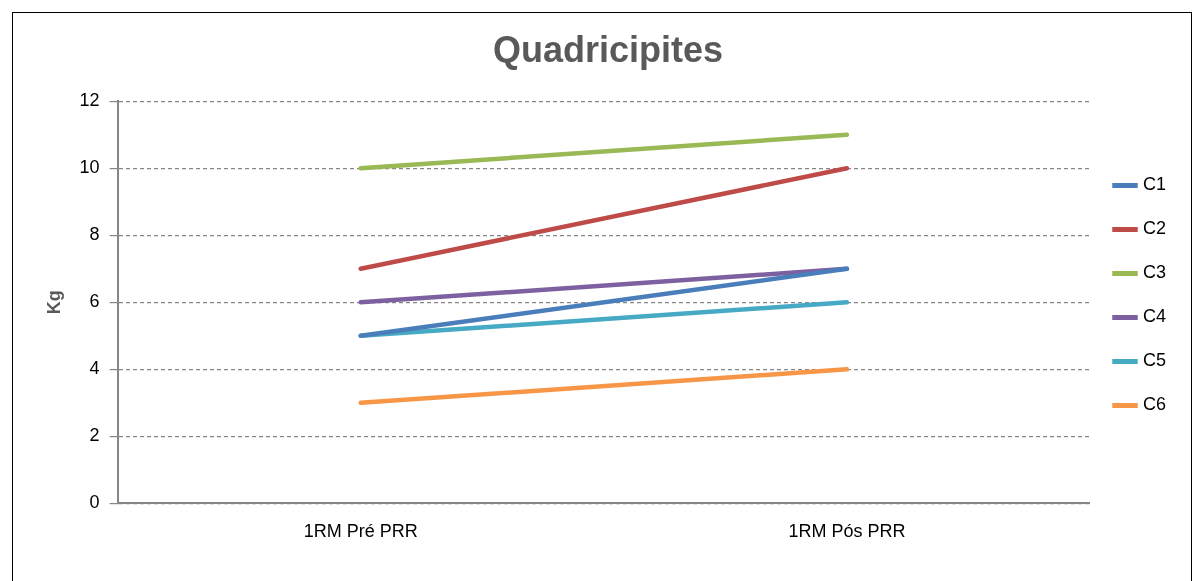 This screenshot has width=1196, height=581. What do you see at coordinates (1154, 316) in the screenshot?
I see `legend-label: C4` at bounding box center [1154, 316].